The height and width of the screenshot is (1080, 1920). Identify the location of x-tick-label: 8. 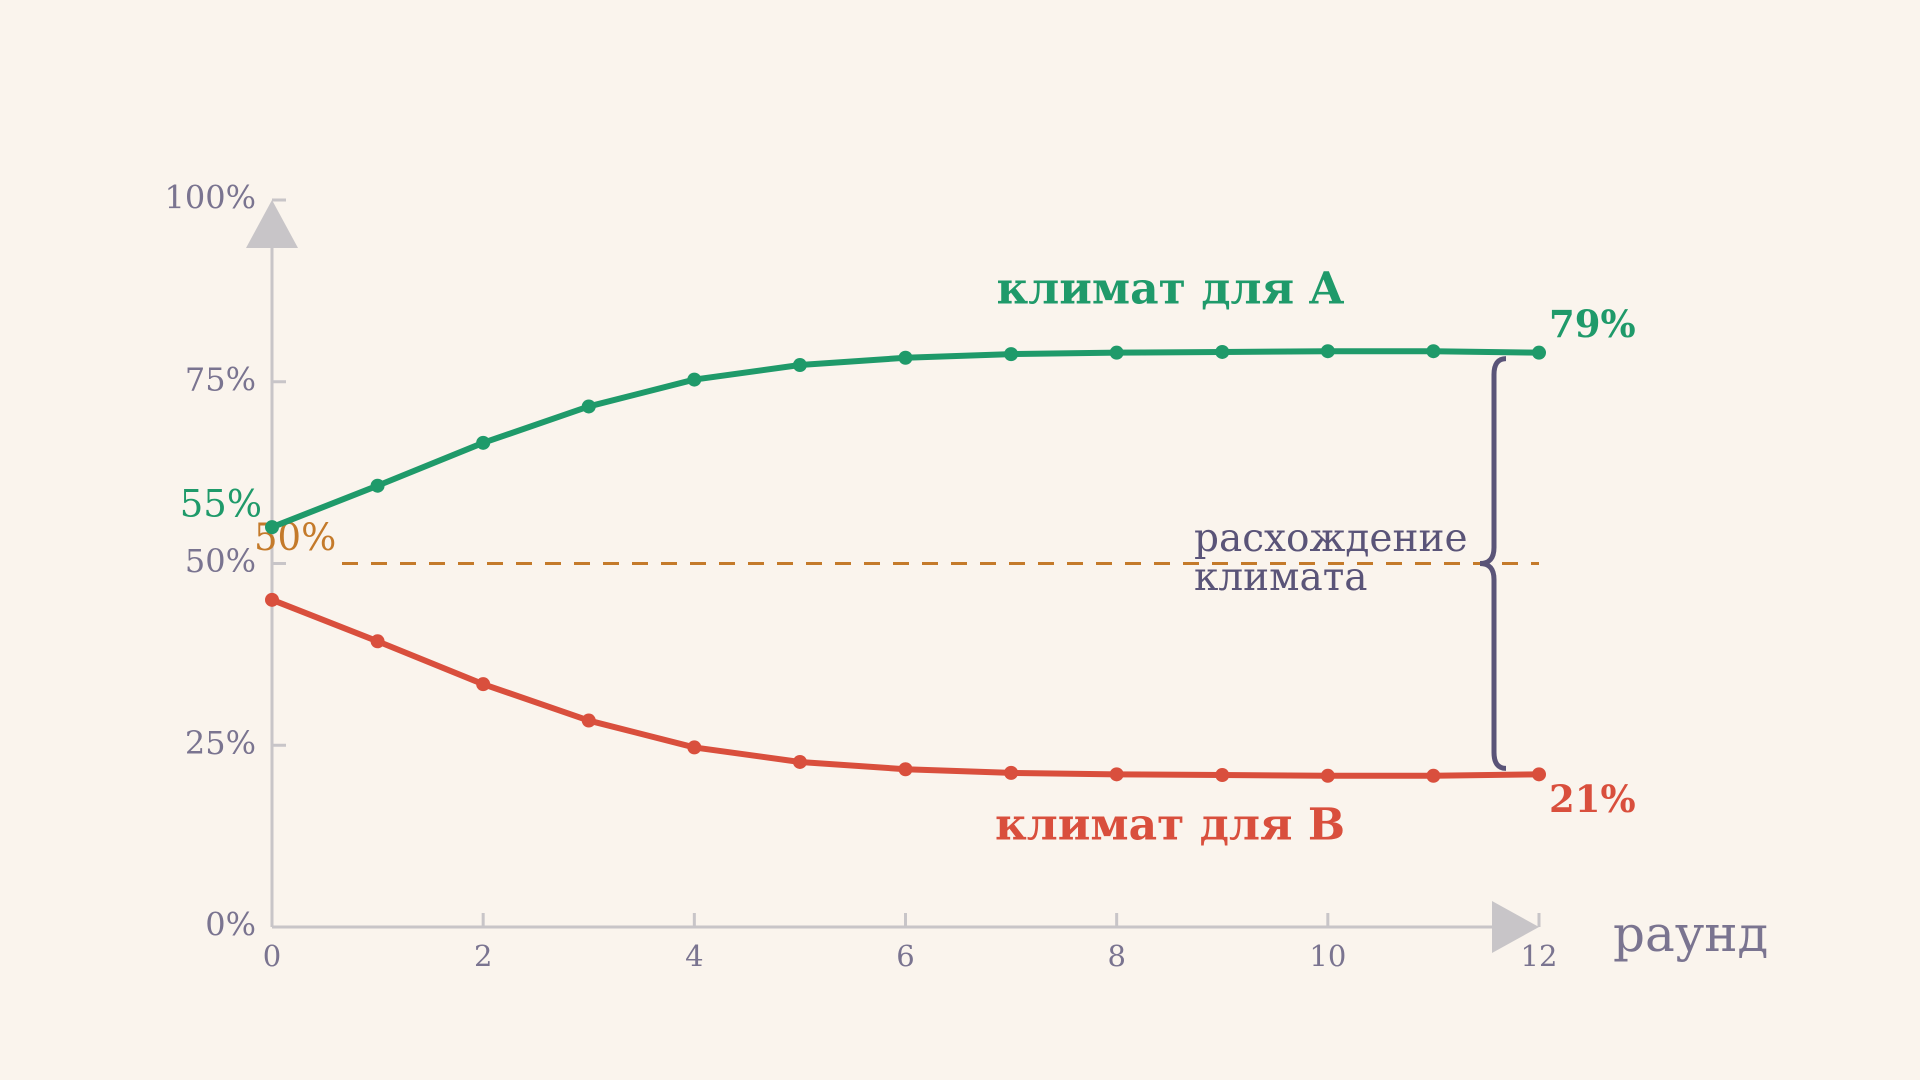
(1116, 956).